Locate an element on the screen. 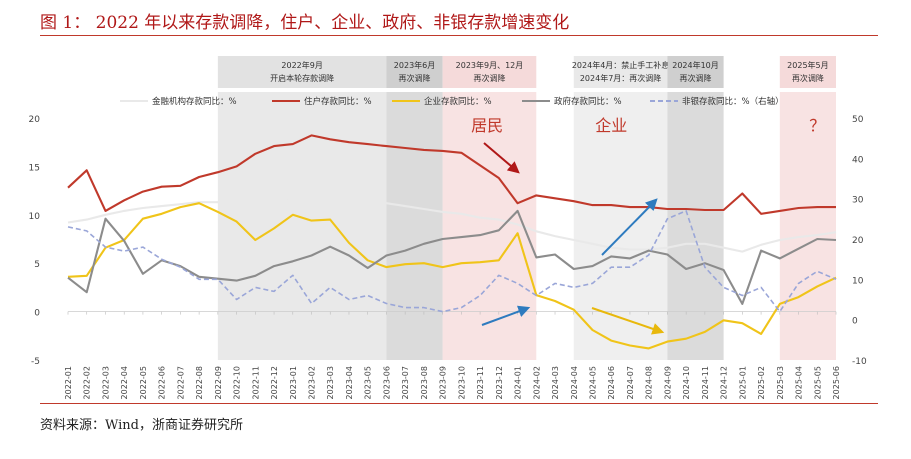  x-tick-label: 2022-01 is located at coordinates (68, 382).